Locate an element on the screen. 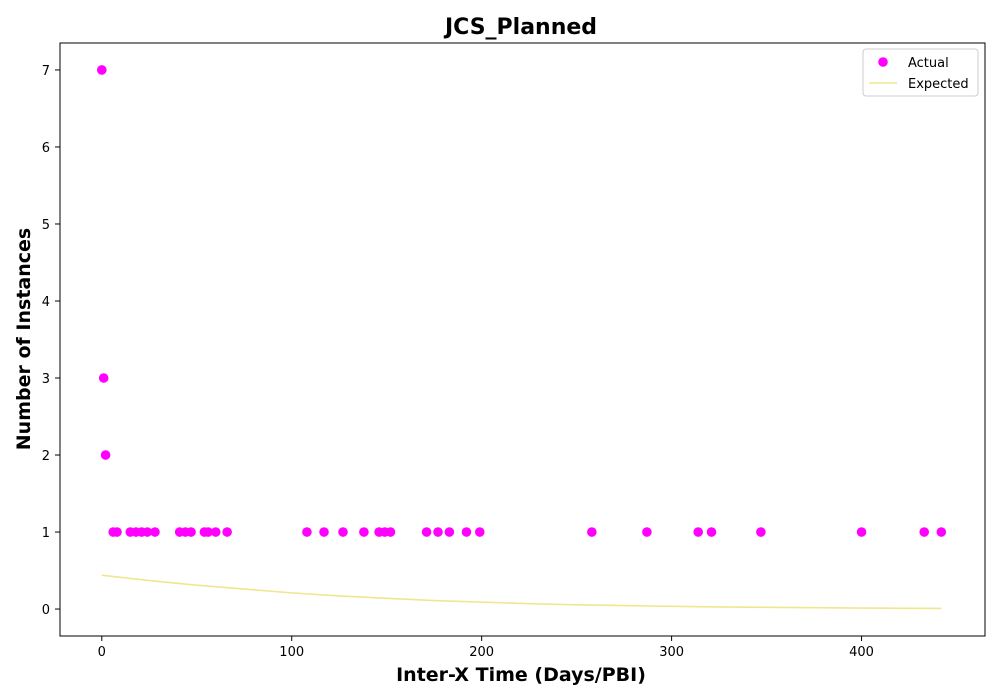  y-tick-label: 0 is located at coordinates (46, 610).